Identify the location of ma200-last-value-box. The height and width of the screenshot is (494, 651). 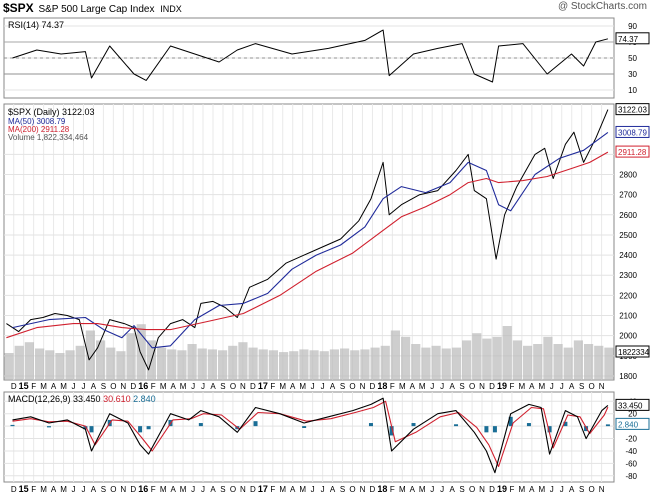
(632, 151).